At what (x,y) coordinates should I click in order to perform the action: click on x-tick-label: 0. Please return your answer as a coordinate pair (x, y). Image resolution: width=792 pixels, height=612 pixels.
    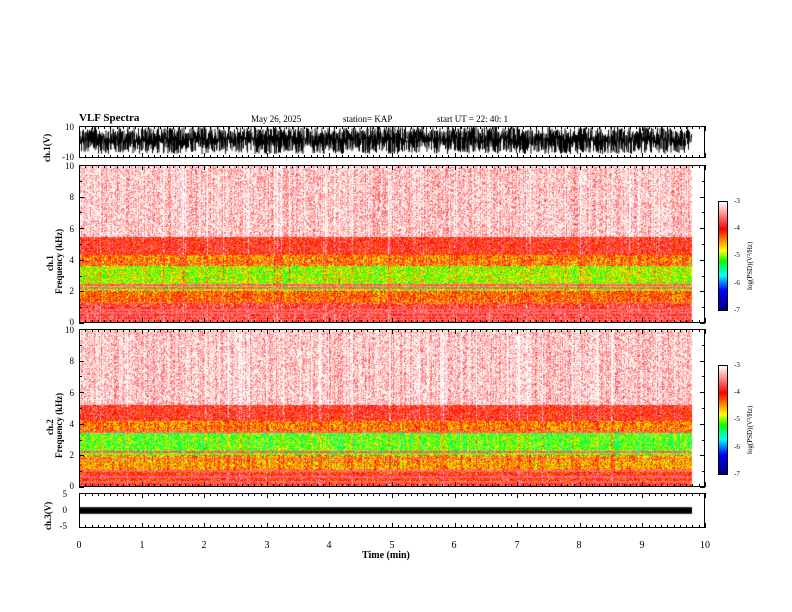
    Looking at the image, I should click on (79, 545).